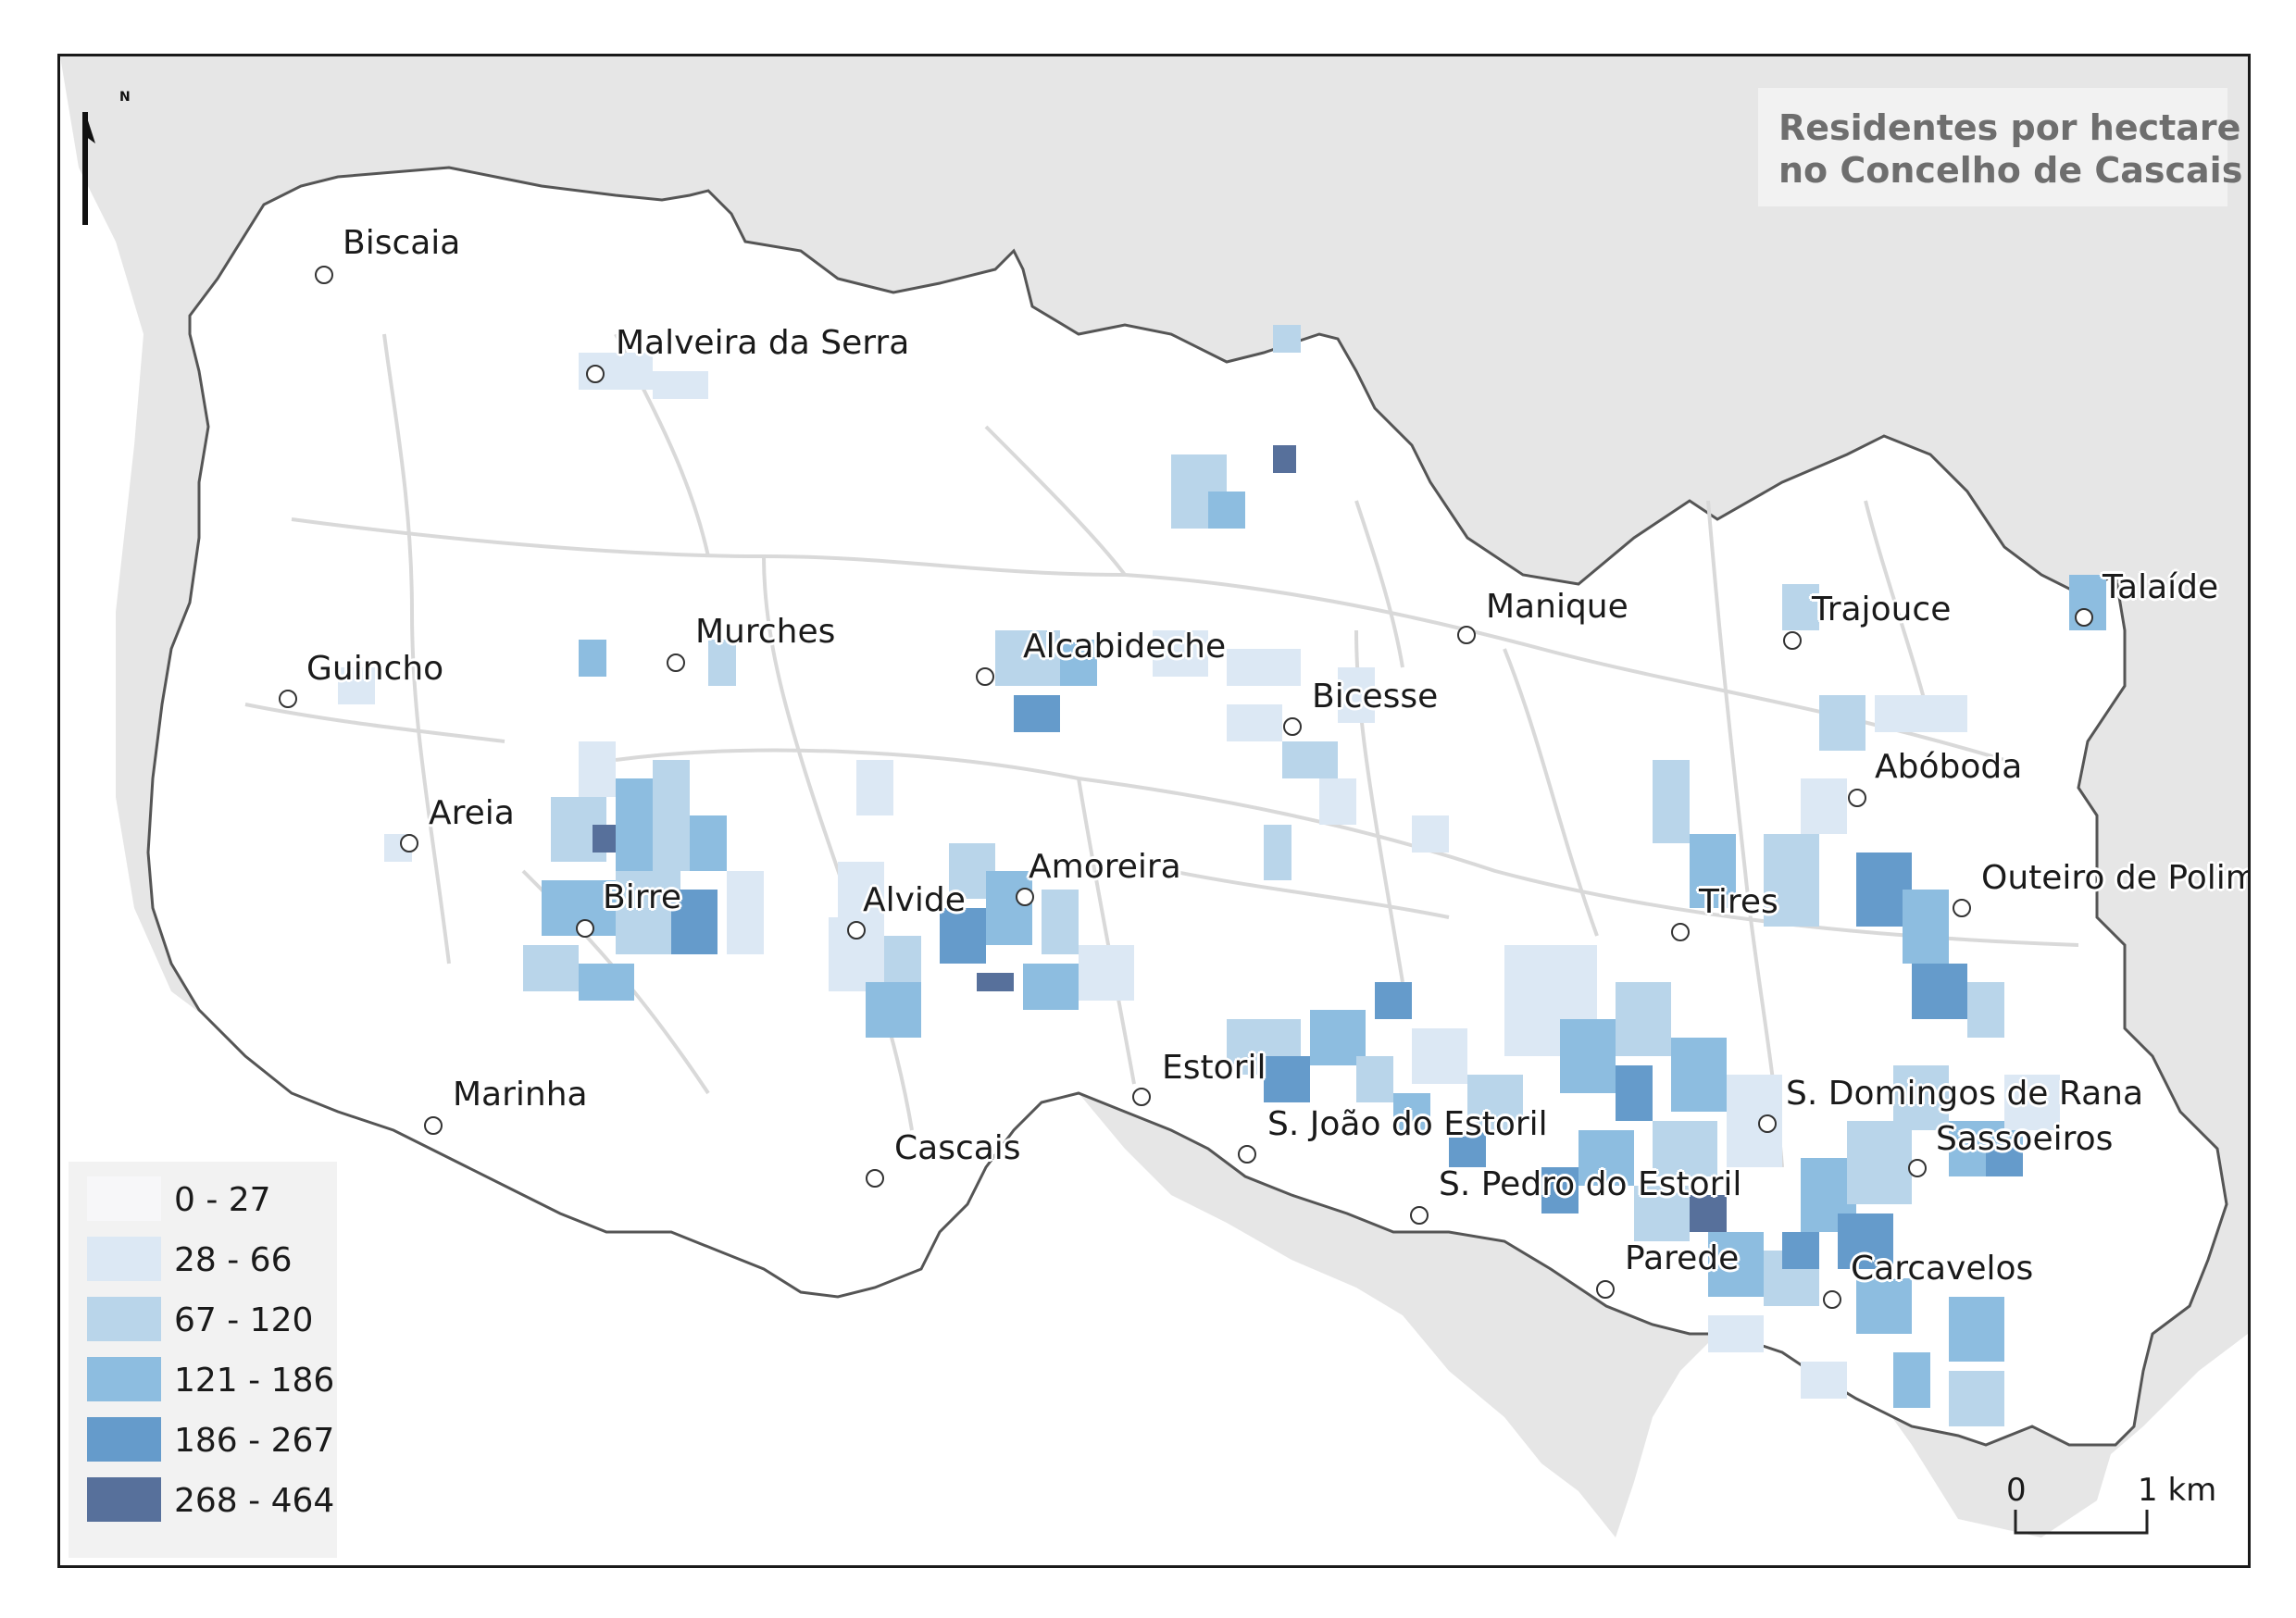 The width and height of the screenshot is (2296, 1618). Describe the element at coordinates (1214, 1068) in the screenshot. I see `place-label-estoril: Estoril` at that location.